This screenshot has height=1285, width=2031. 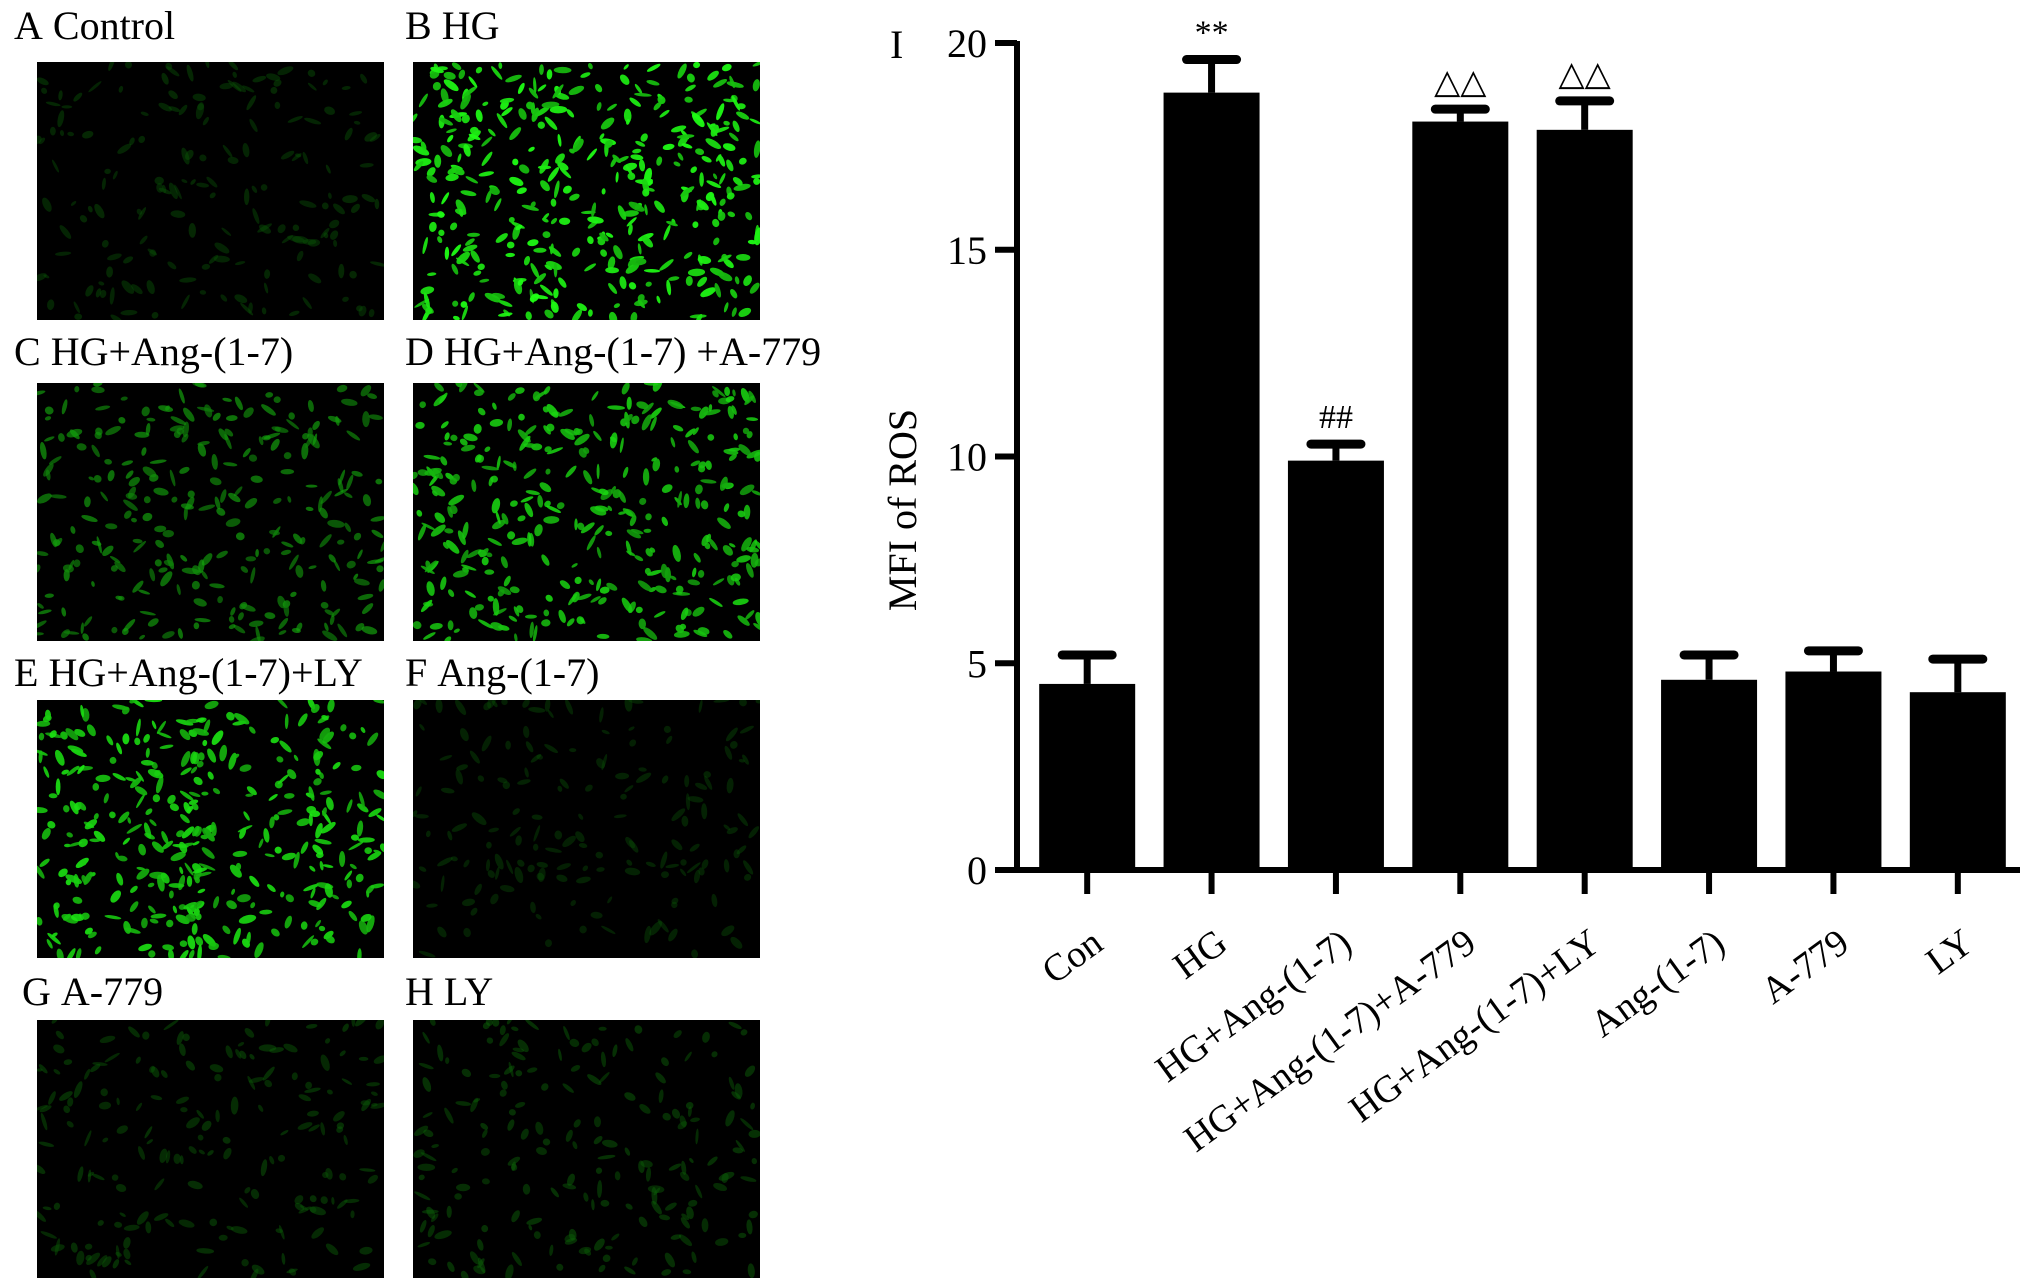 What do you see at coordinates (1950, 952) in the screenshot?
I see `x-tick-label: LY` at bounding box center [1950, 952].